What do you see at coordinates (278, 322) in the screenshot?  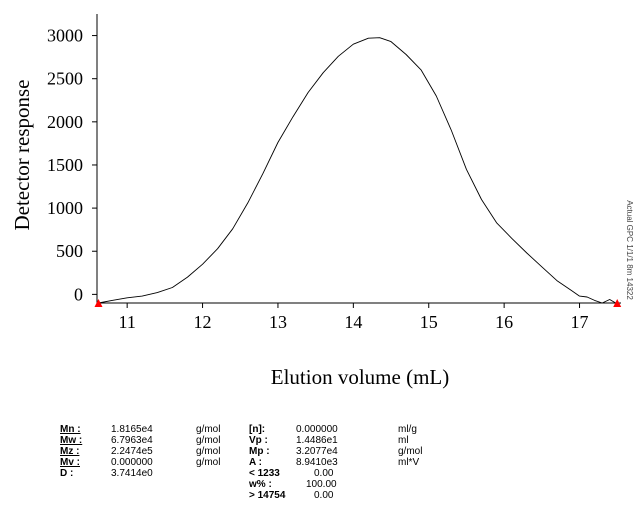 I see `x-tick-label: 13` at bounding box center [278, 322].